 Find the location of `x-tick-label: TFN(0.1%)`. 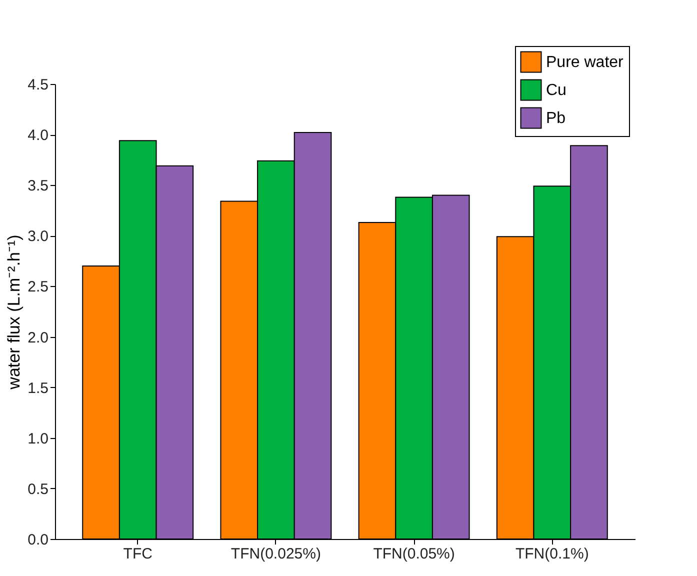

x-tick-label: TFN(0.1%) is located at coordinates (552, 554).